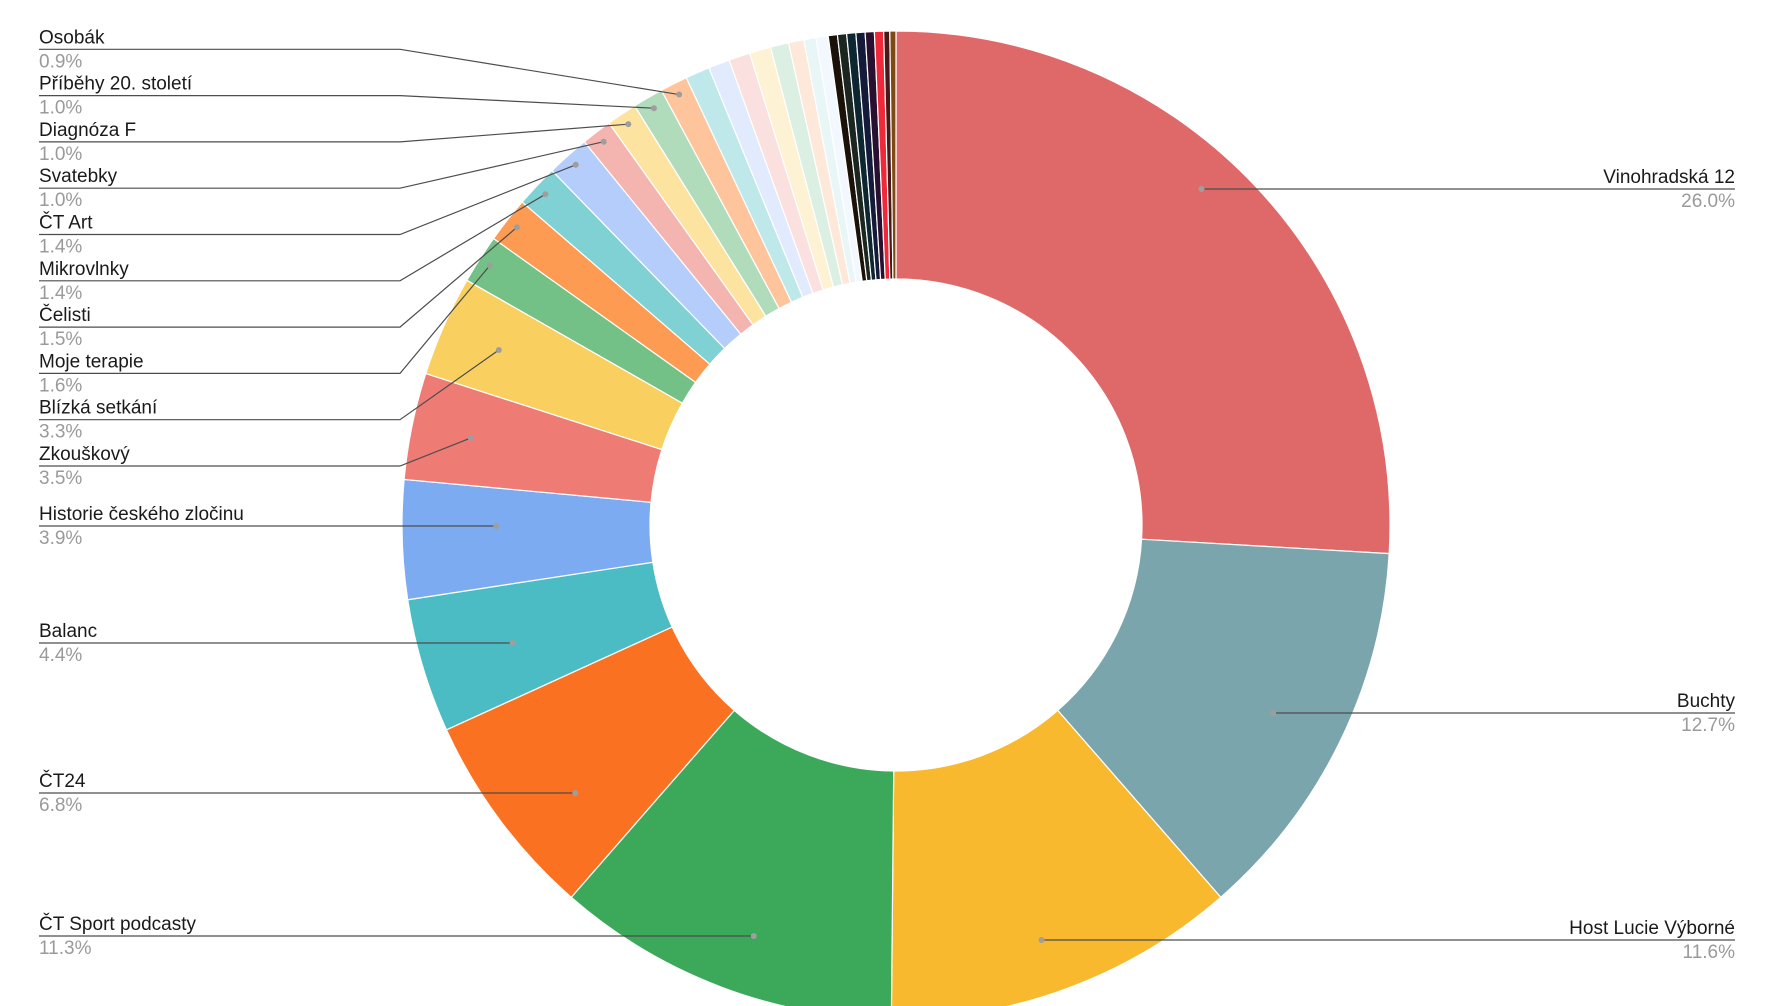  What do you see at coordinates (65, 948) in the screenshot?
I see `slice-percent-ct-sport-podcasty: 11.3%` at bounding box center [65, 948].